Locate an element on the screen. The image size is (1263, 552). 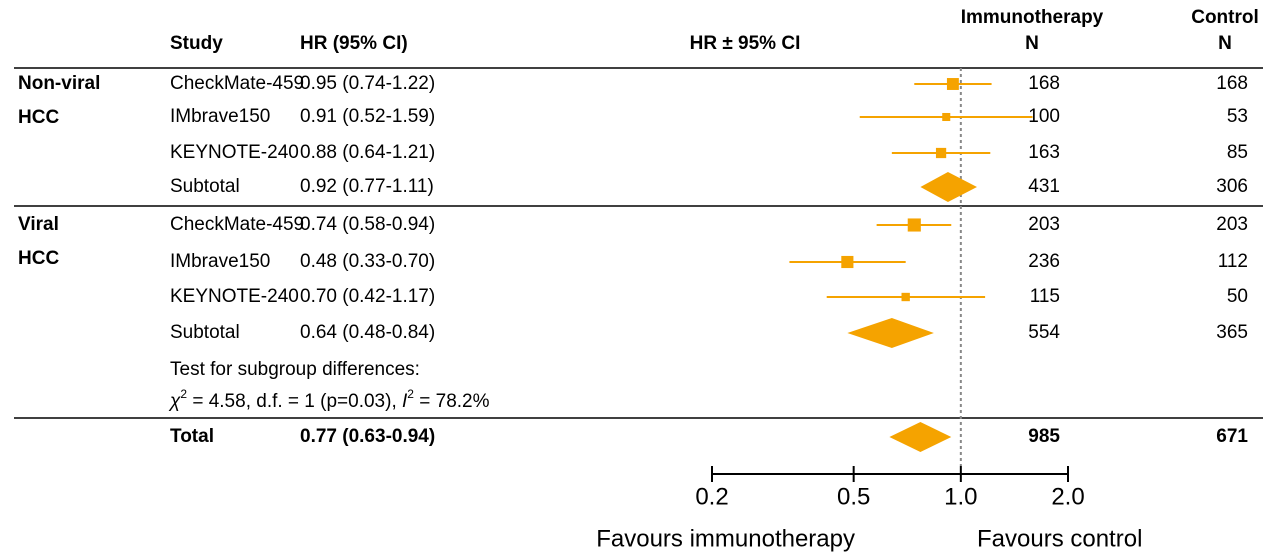
group-label: Non-viral is located at coordinates (59, 83).